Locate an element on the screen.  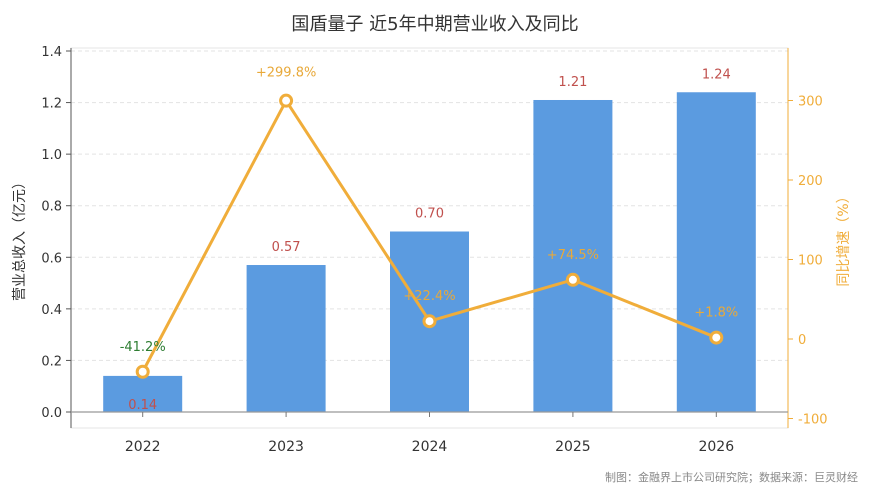
growth-point-2023 is located at coordinates (286, 100).